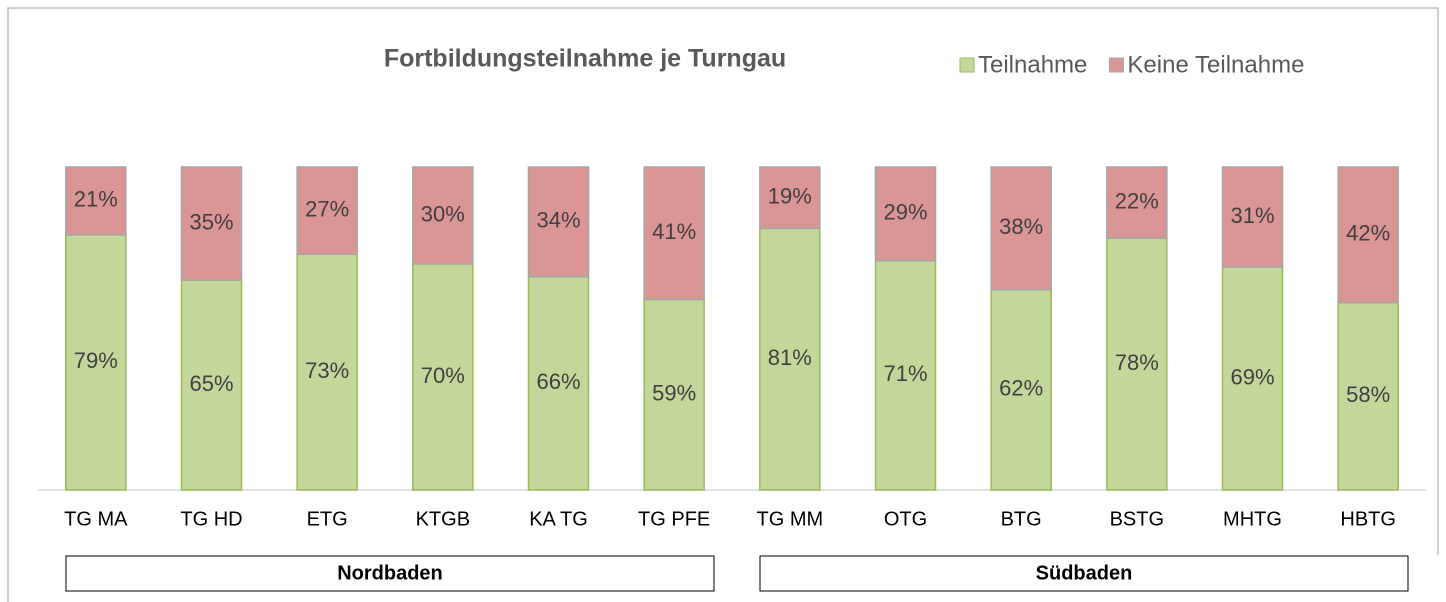 This screenshot has width=1446, height=602. Describe the element at coordinates (1137, 519) in the screenshot. I see `x-tick-label: BSTG` at that location.